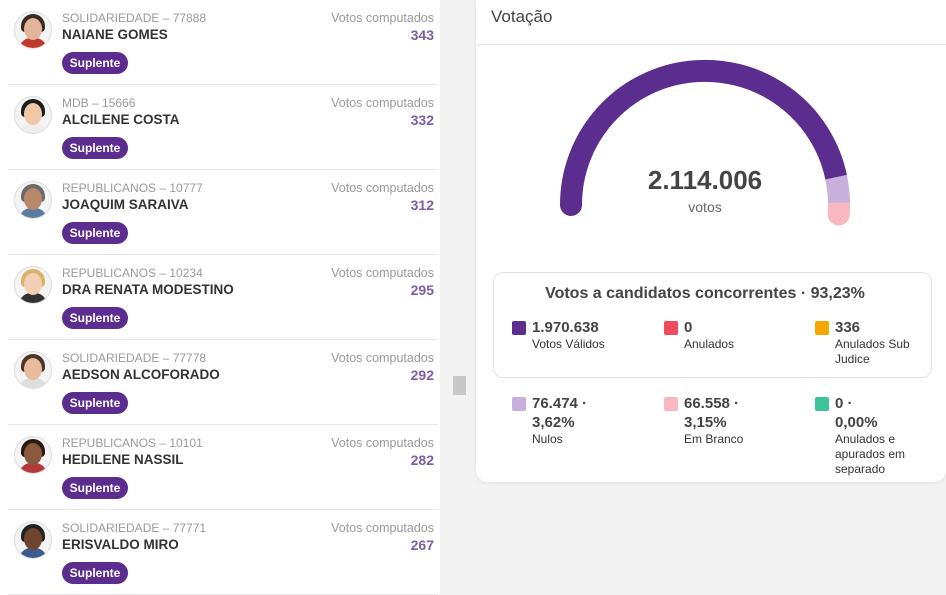  What do you see at coordinates (125, 204) in the screenshot?
I see `candidate-name: JOAQUIM SARAIVA` at bounding box center [125, 204].